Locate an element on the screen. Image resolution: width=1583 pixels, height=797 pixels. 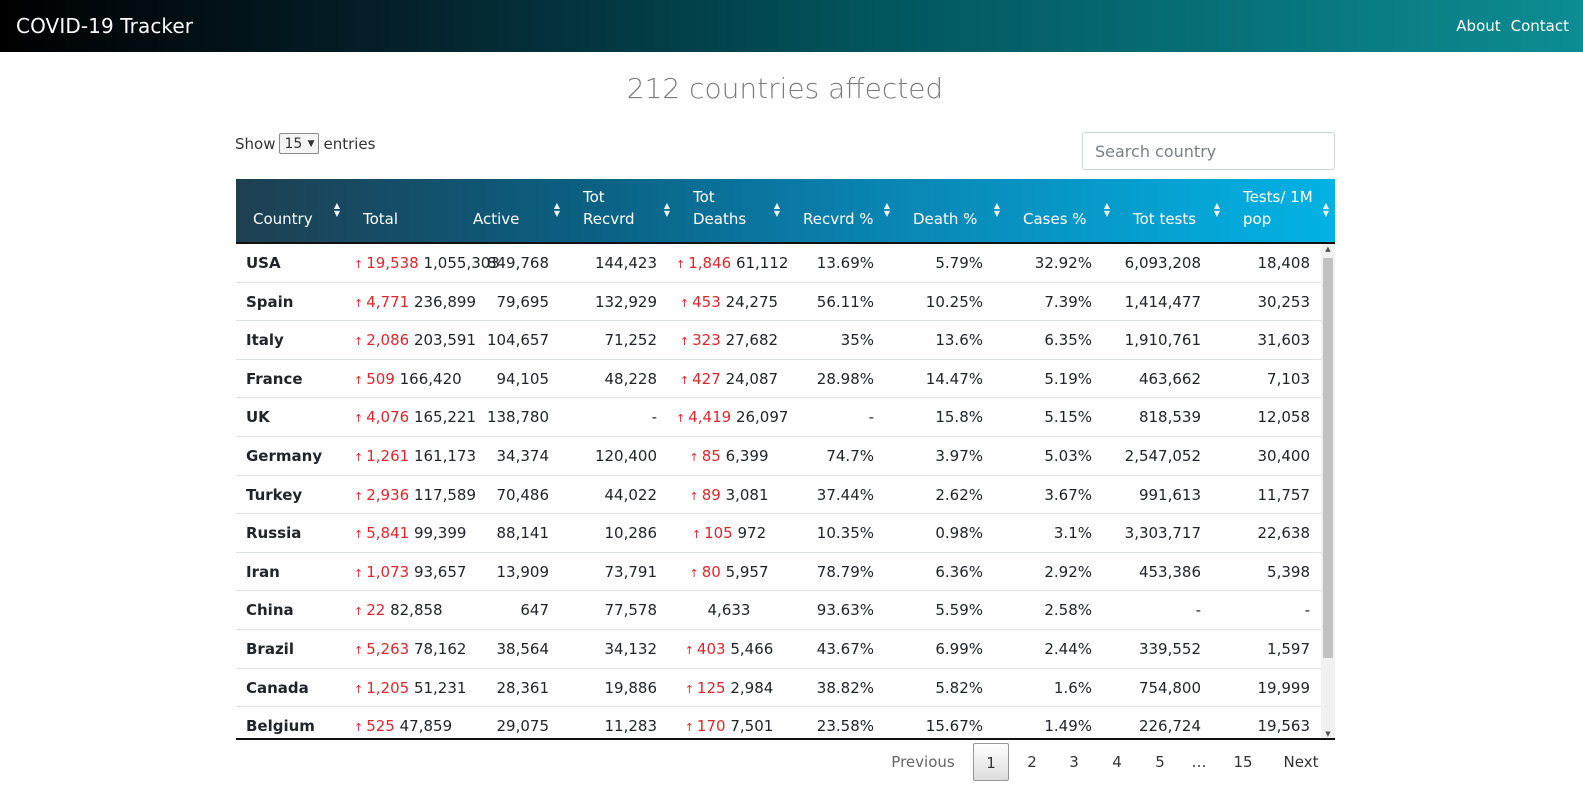
cell-cases-pct: 32.92% is located at coordinates (1049, 263).